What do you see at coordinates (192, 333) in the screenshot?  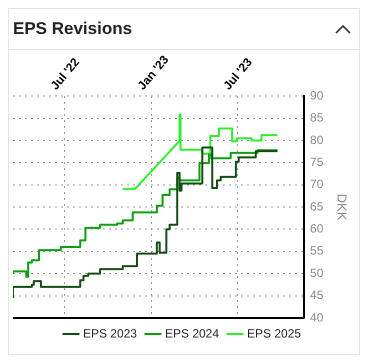 I see `legend-label: EPS 2024` at bounding box center [192, 333].